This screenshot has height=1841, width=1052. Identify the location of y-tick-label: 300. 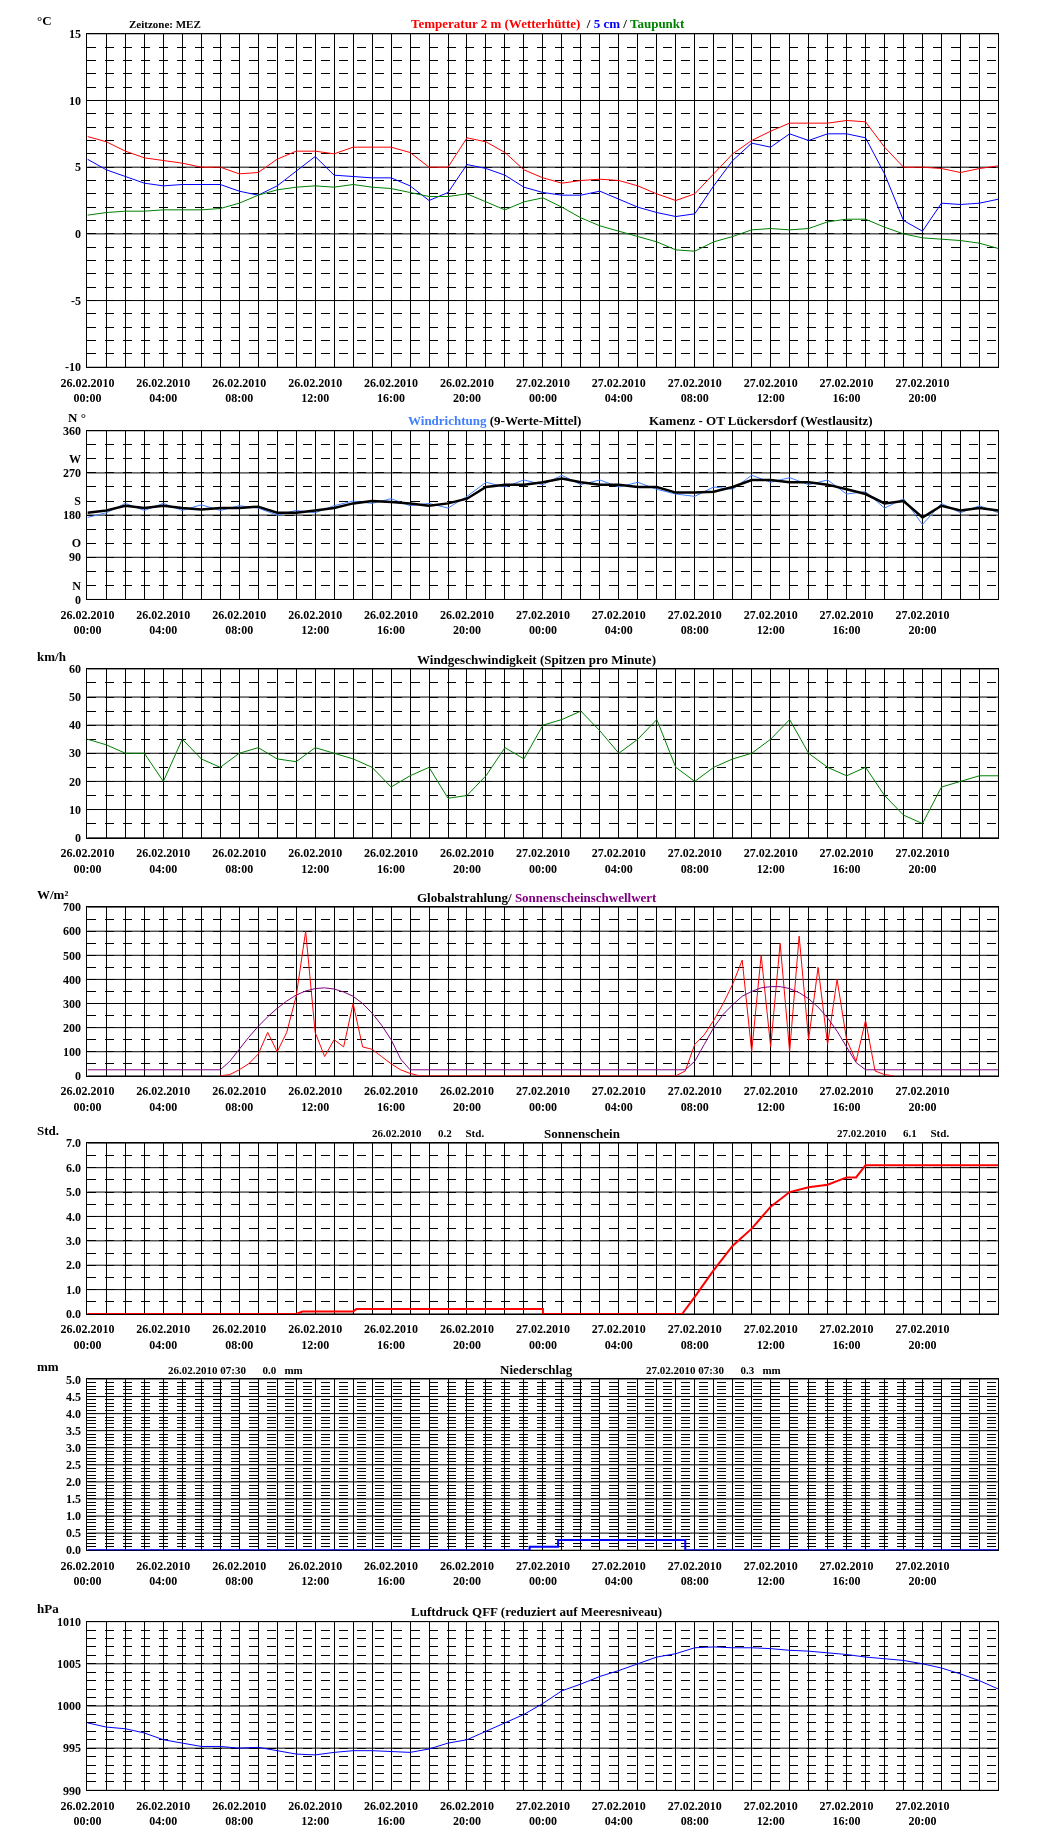
(72, 1003).